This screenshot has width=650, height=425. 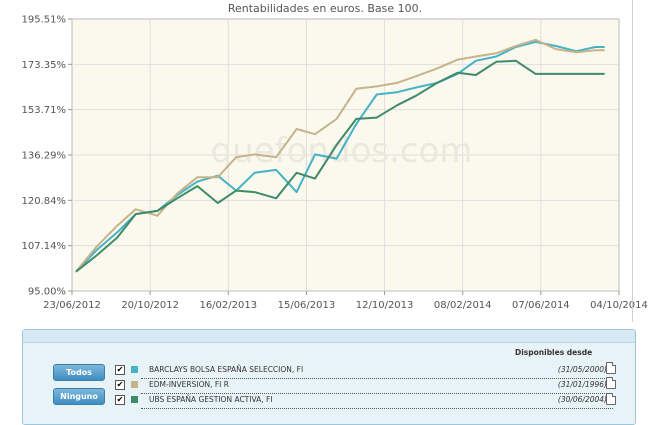 I want to click on select-none-button: Ninguno, so click(x=79, y=396).